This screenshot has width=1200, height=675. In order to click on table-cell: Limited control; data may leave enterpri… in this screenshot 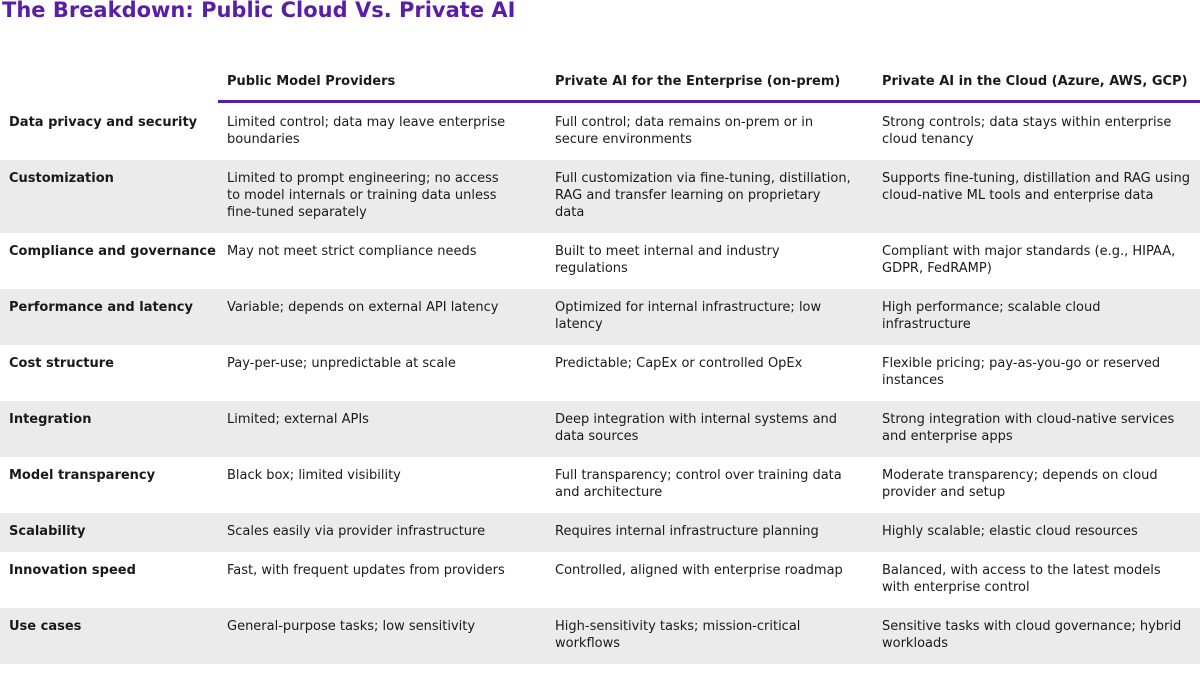, I will do `click(366, 131)`.